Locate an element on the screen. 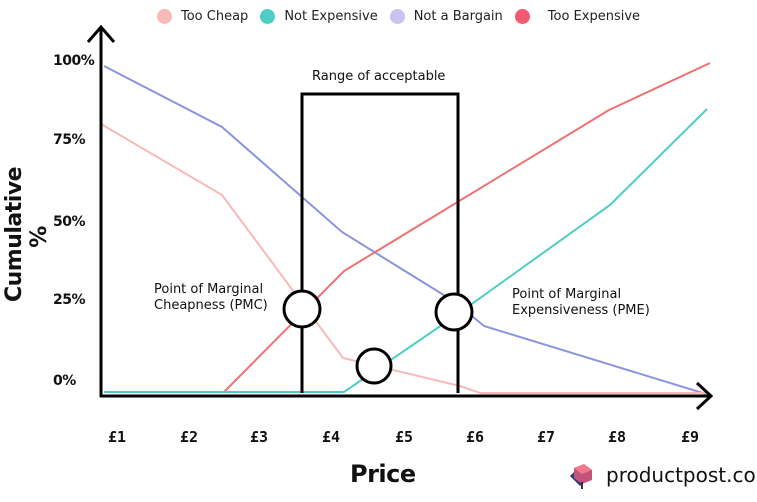 The image size is (757, 502). y-tick-25: 25% is located at coordinates (69, 300).